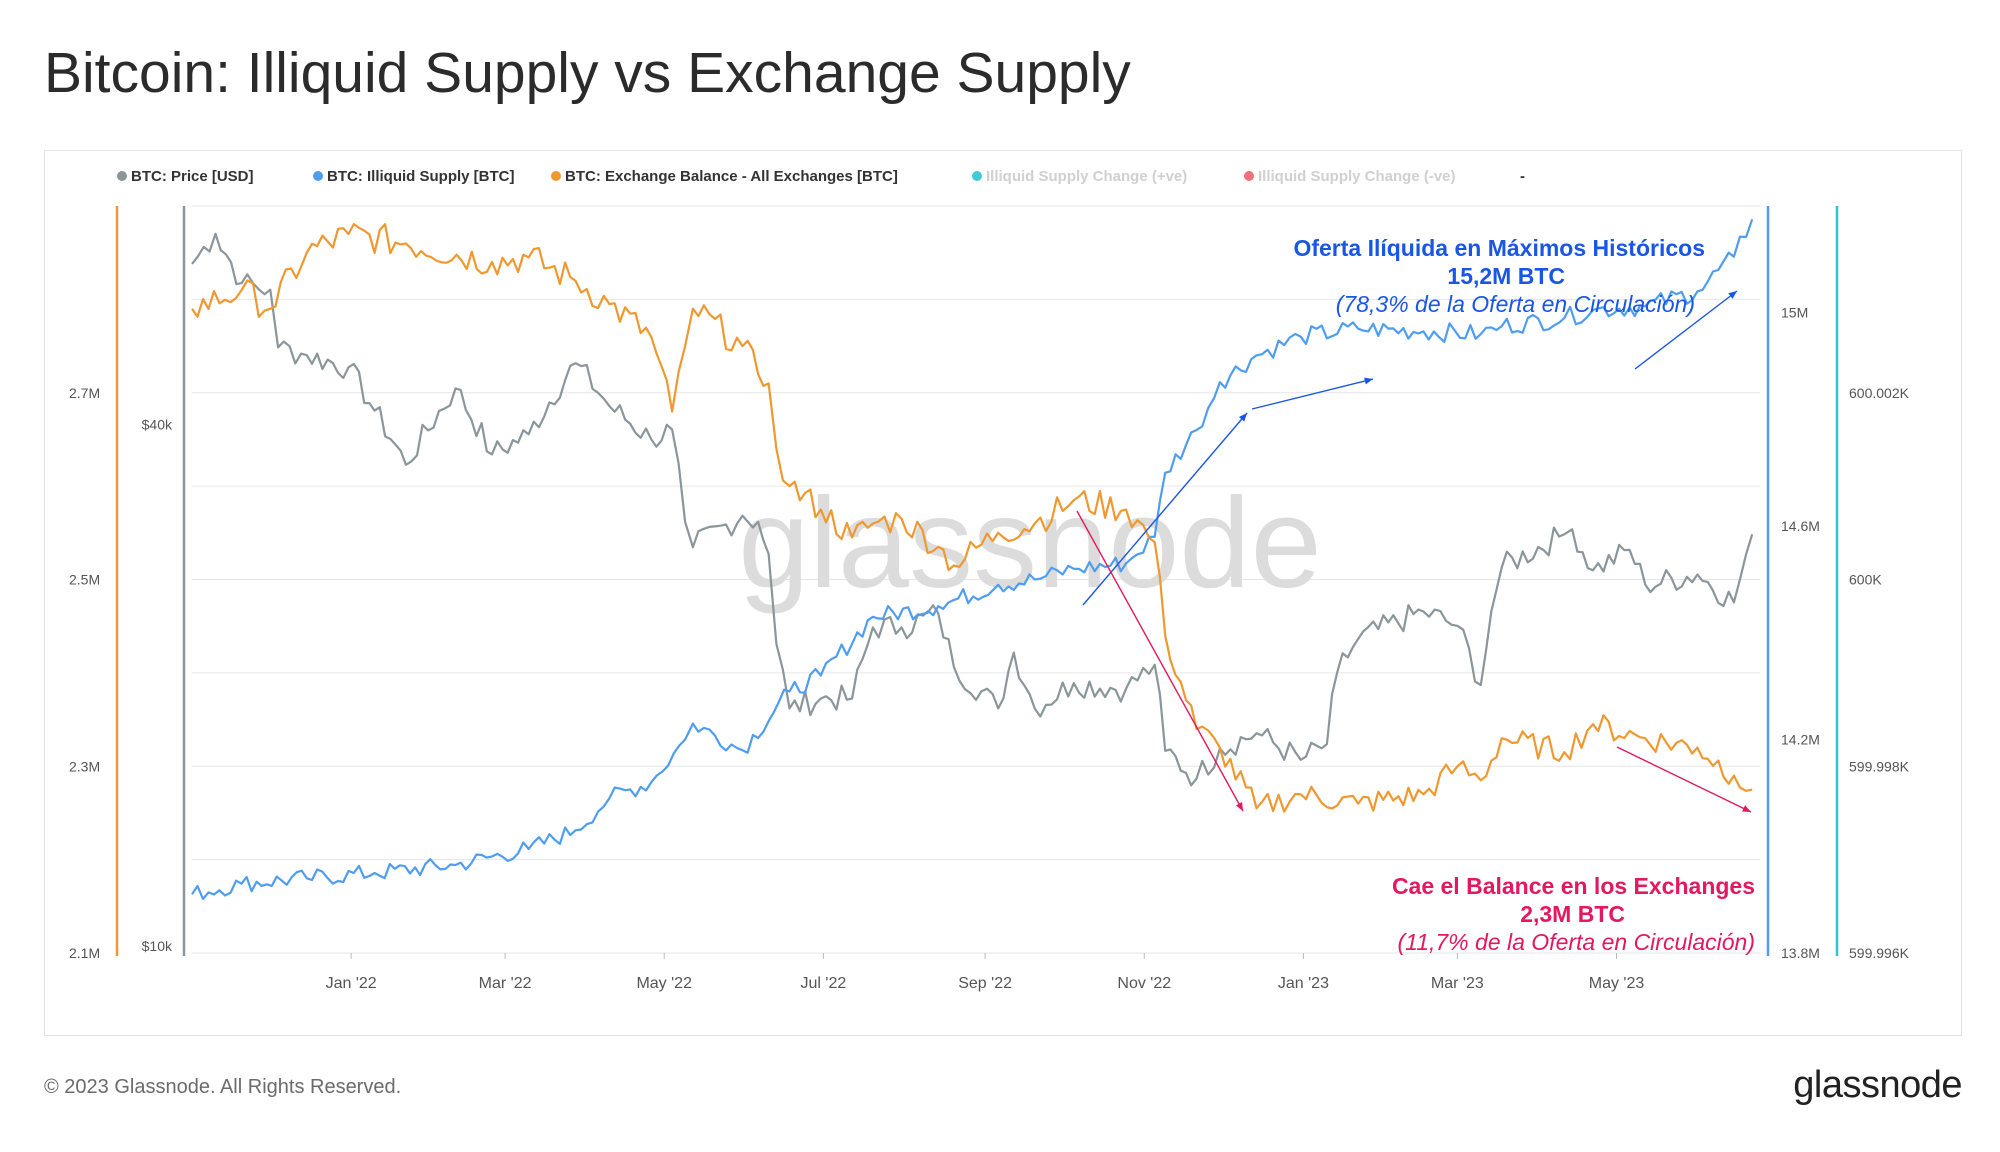 The height and width of the screenshot is (1152, 2000). I want to click on annotation-exchange-note: (11,7% de la Oferta en Circulación), so click(1576, 942).